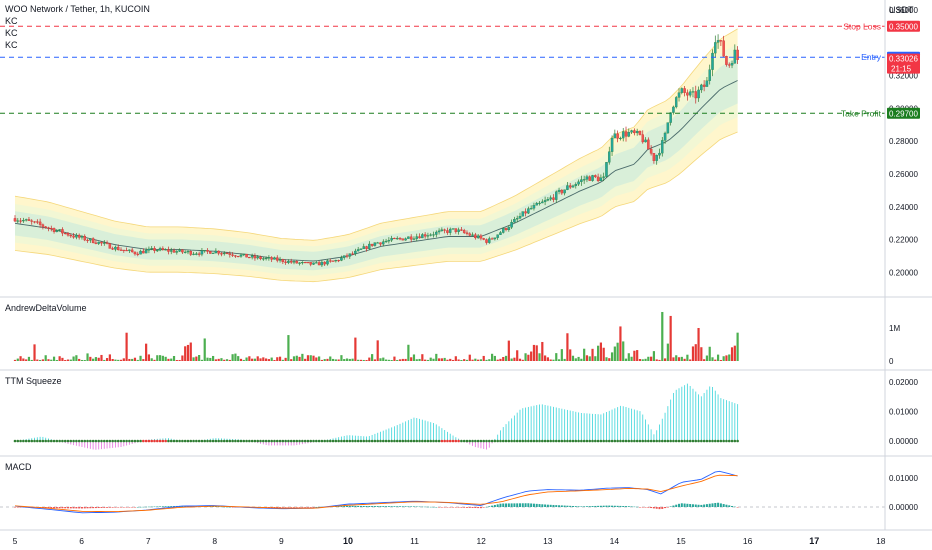 Image resolution: width=932 pixels, height=550 pixels. I want to click on indicator-kc-3: KC, so click(11, 45).